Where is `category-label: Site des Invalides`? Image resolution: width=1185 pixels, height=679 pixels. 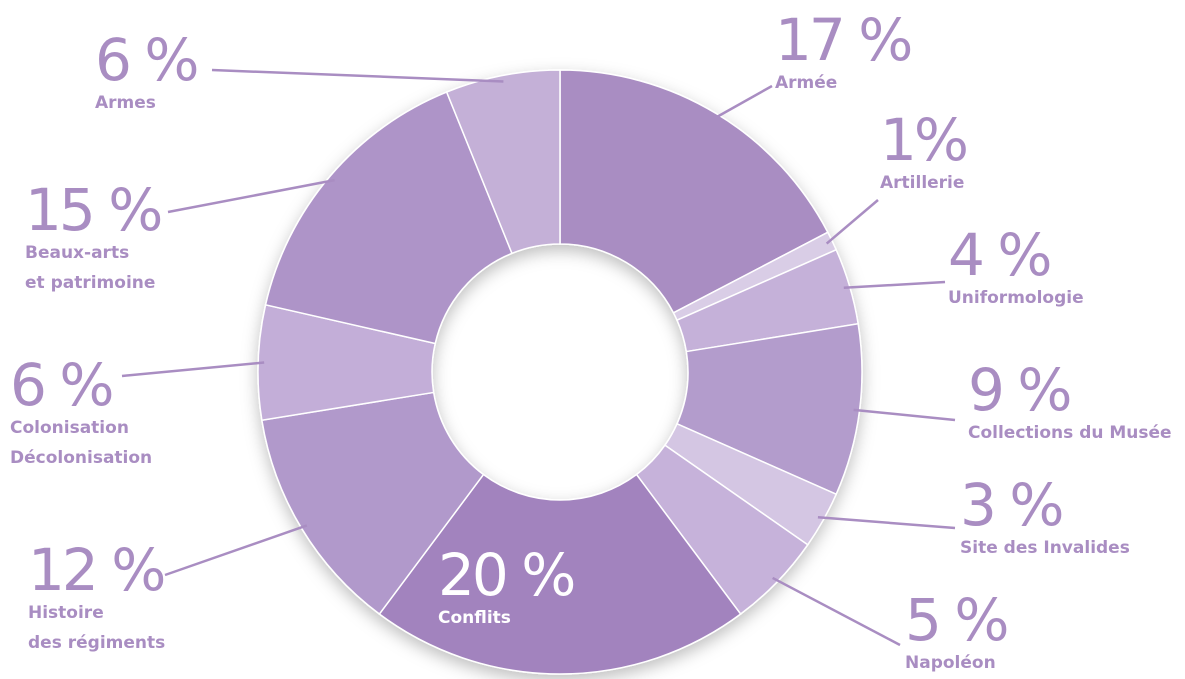
category-label: Site des Invalides is located at coordinates (1045, 548).